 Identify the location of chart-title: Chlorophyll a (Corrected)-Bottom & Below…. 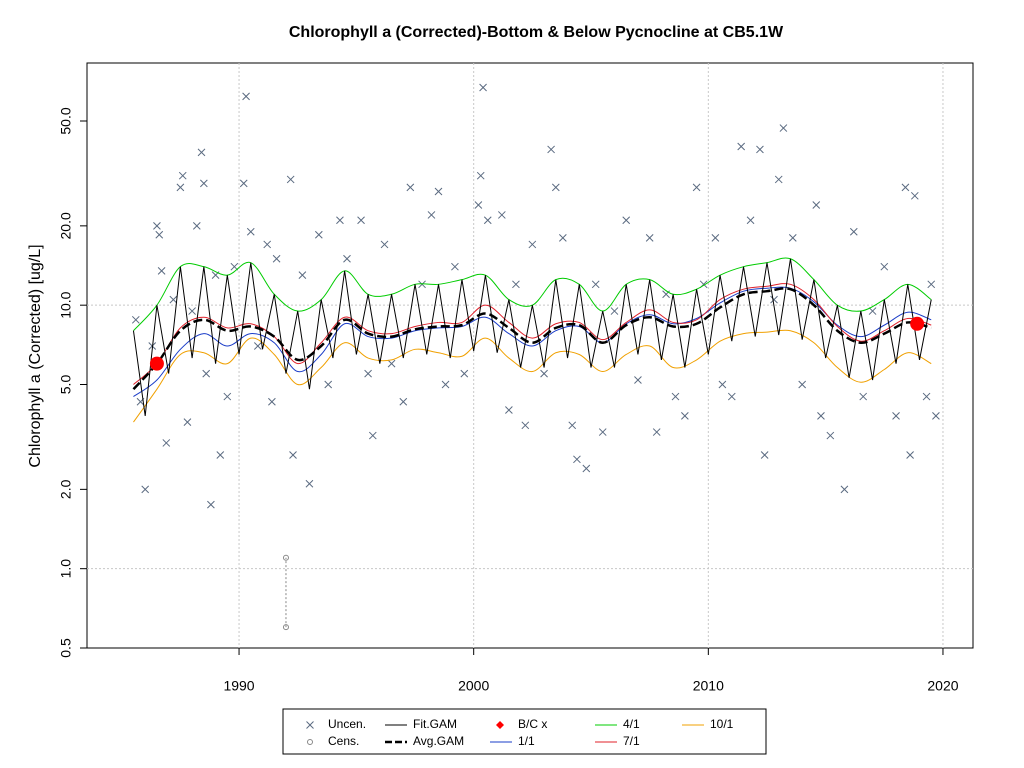
(536, 32).